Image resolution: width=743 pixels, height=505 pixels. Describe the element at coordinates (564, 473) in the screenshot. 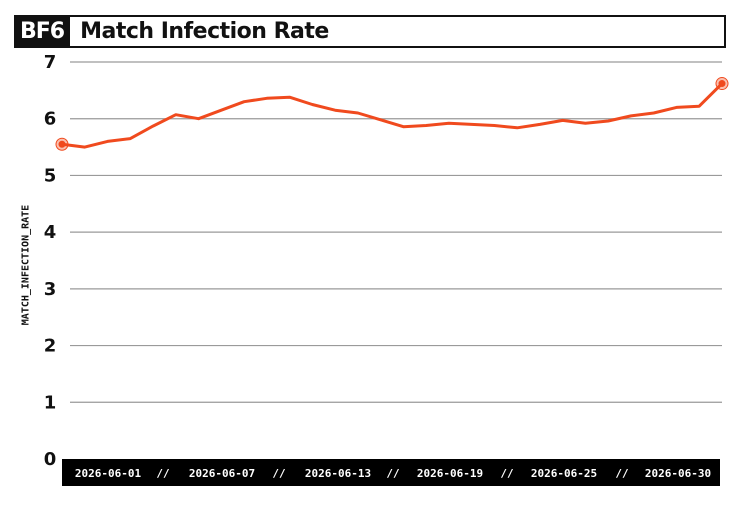

I see `x-tick-label: 2026-06-25` at that location.